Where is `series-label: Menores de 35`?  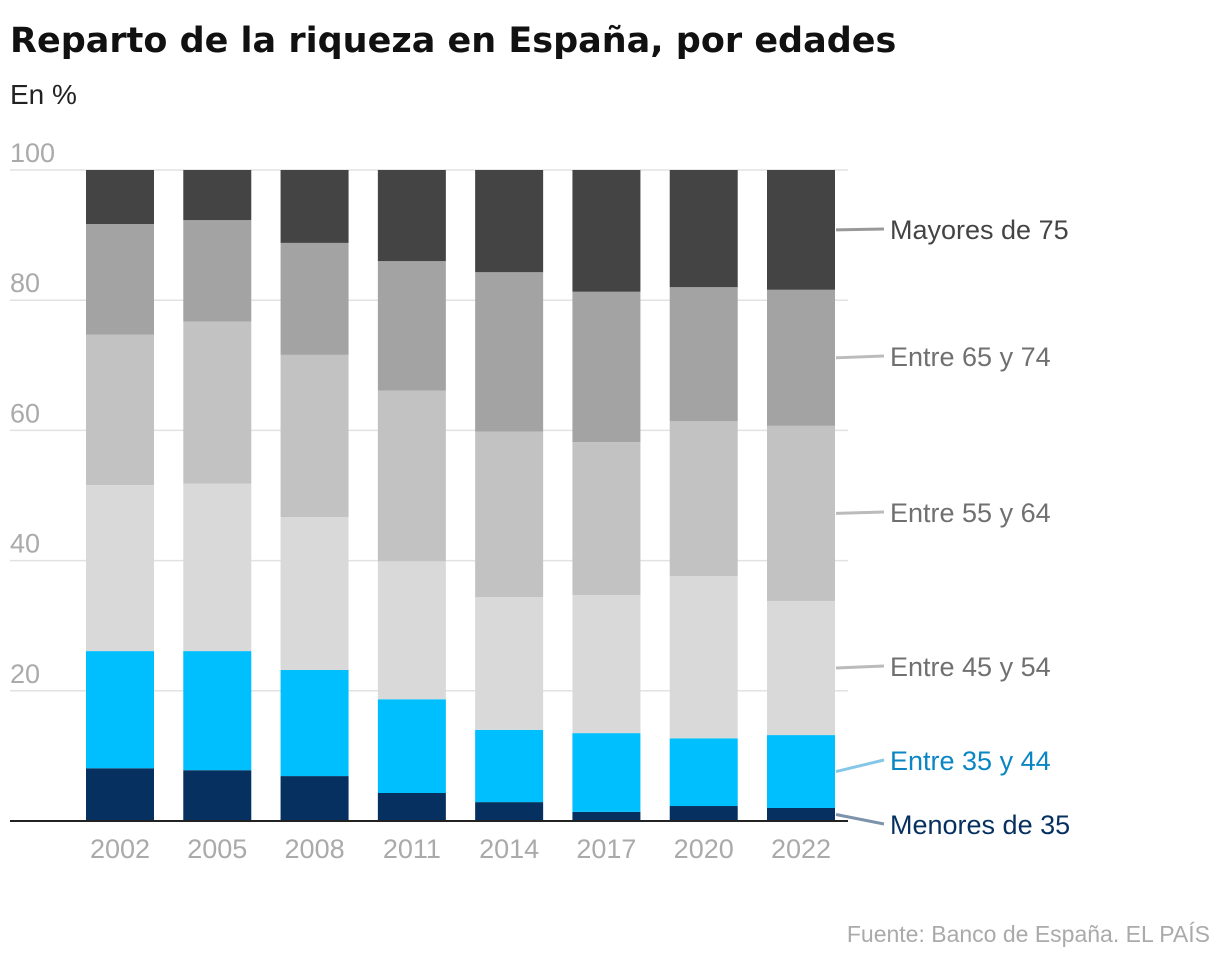 series-label: Menores de 35 is located at coordinates (980, 825).